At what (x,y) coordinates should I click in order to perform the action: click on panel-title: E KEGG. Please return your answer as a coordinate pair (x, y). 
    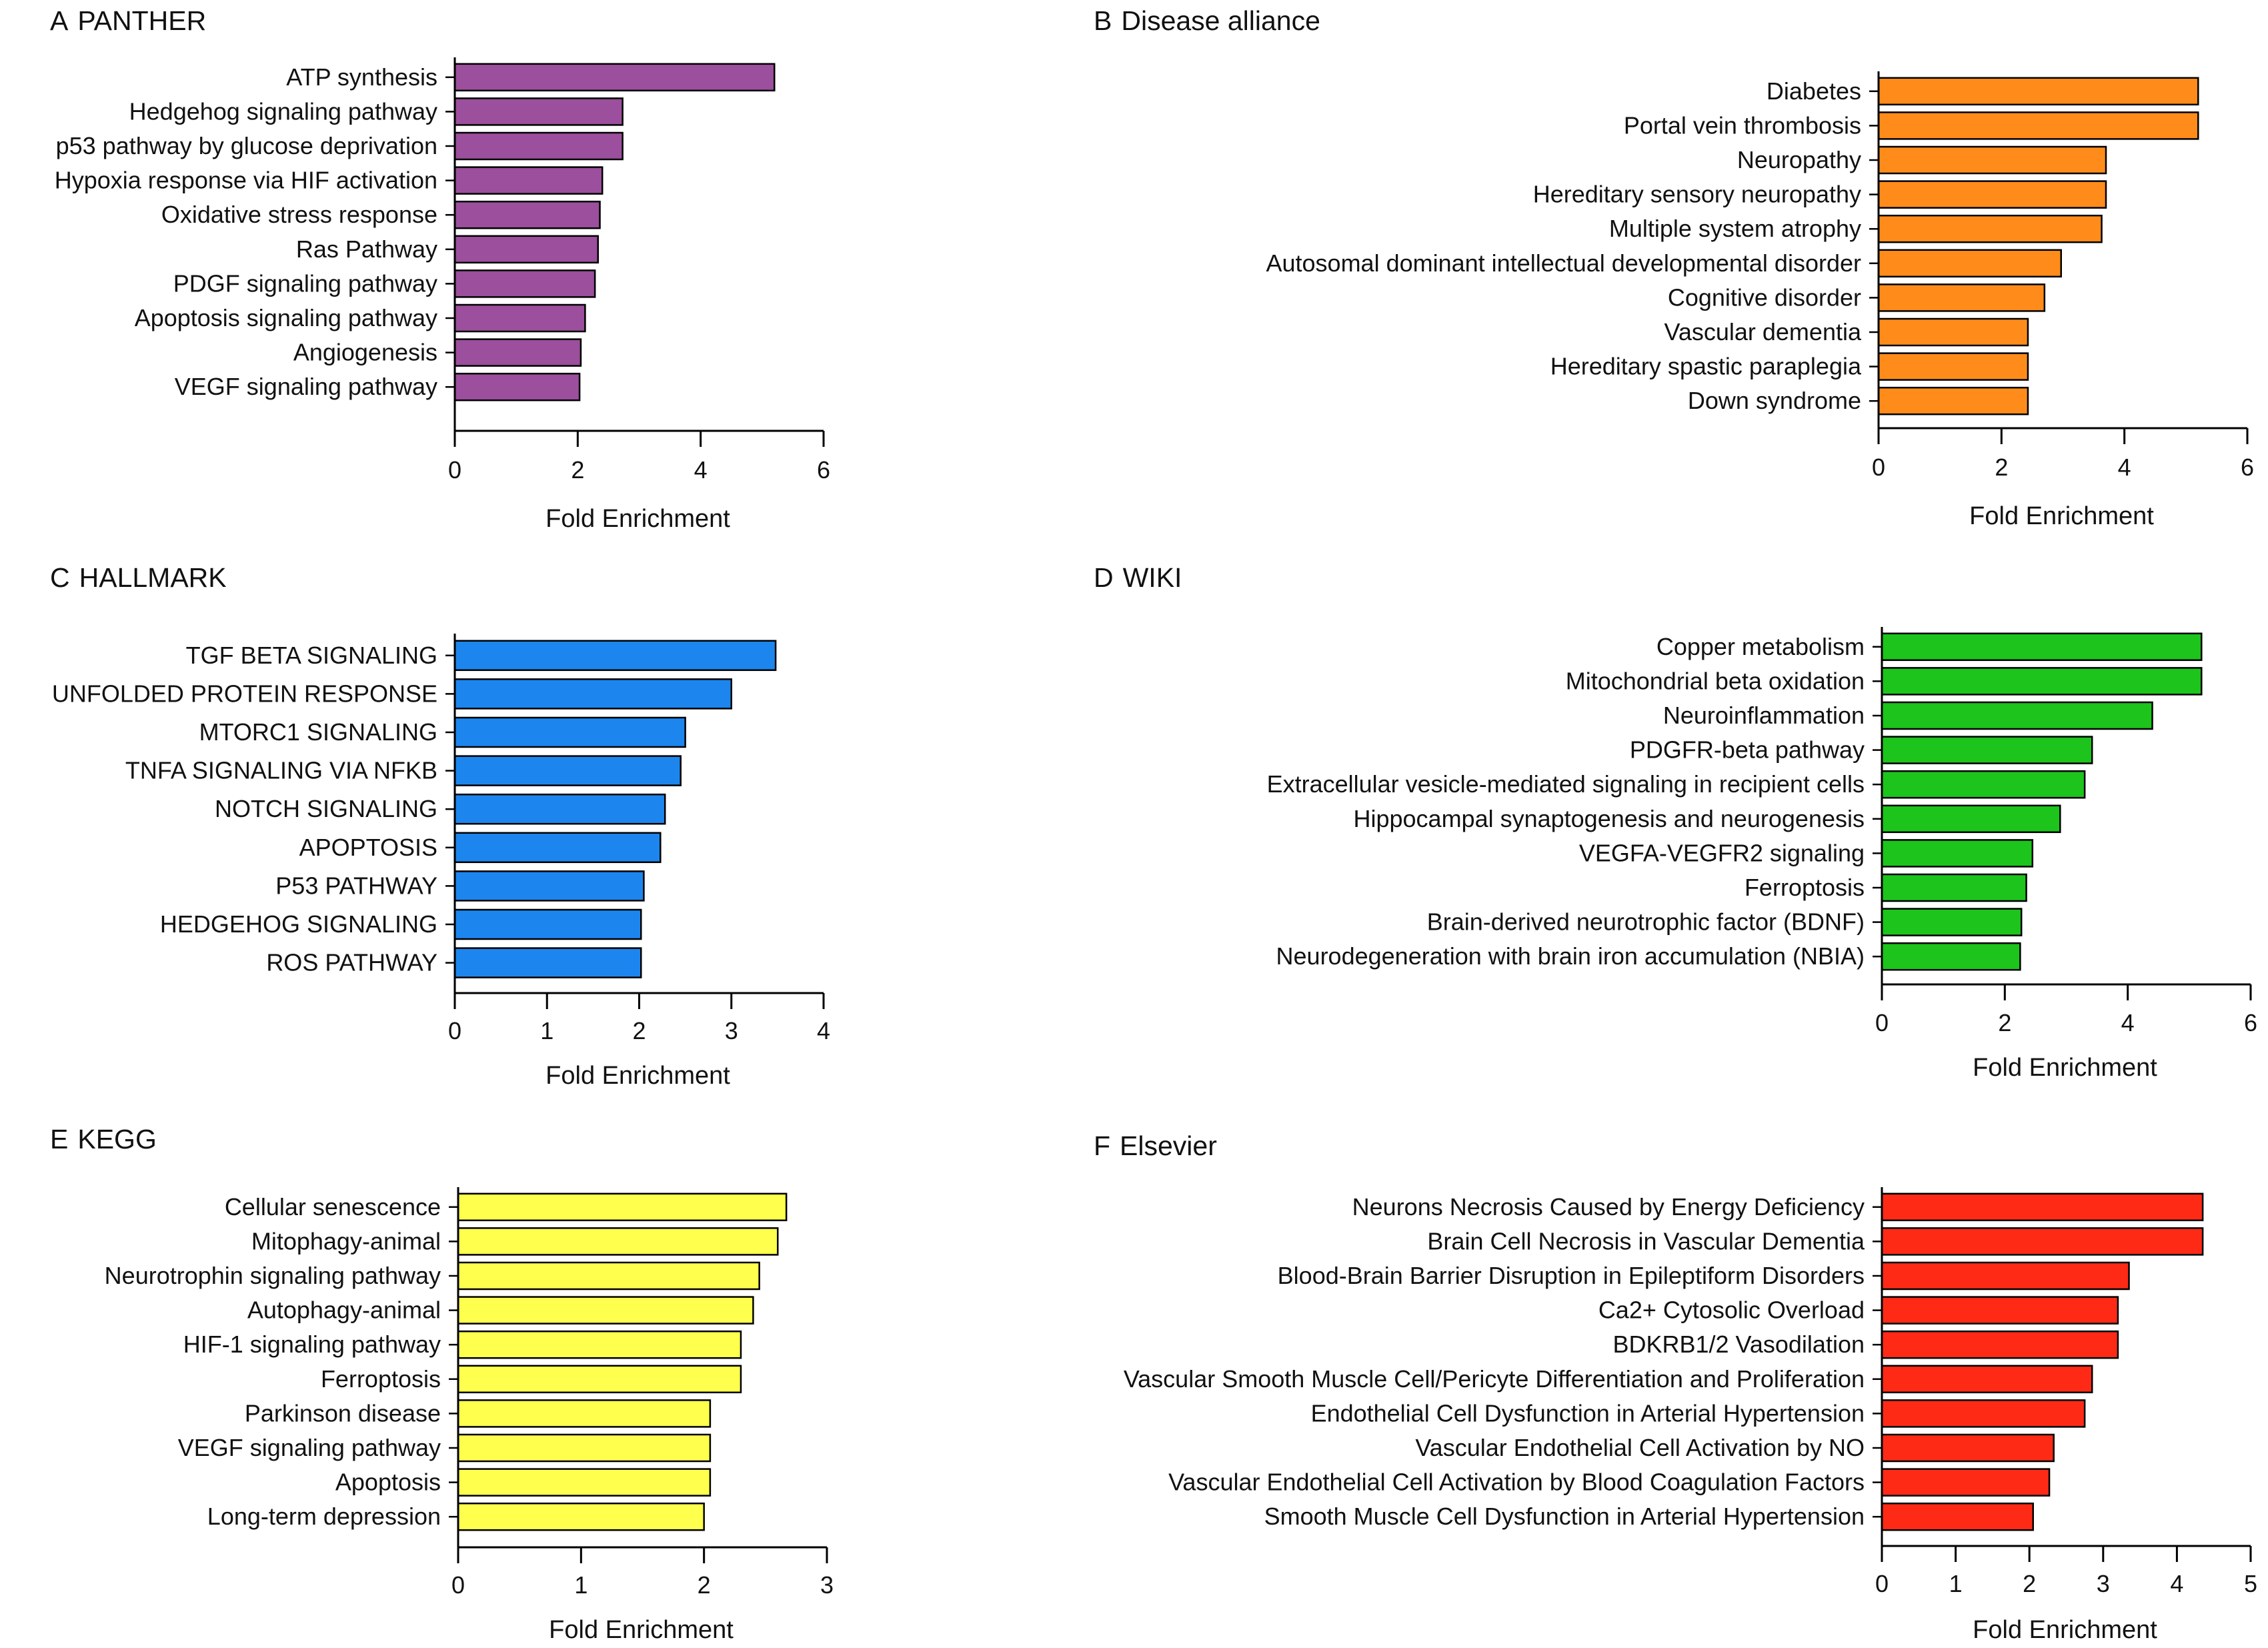
    Looking at the image, I should click on (103, 1139).